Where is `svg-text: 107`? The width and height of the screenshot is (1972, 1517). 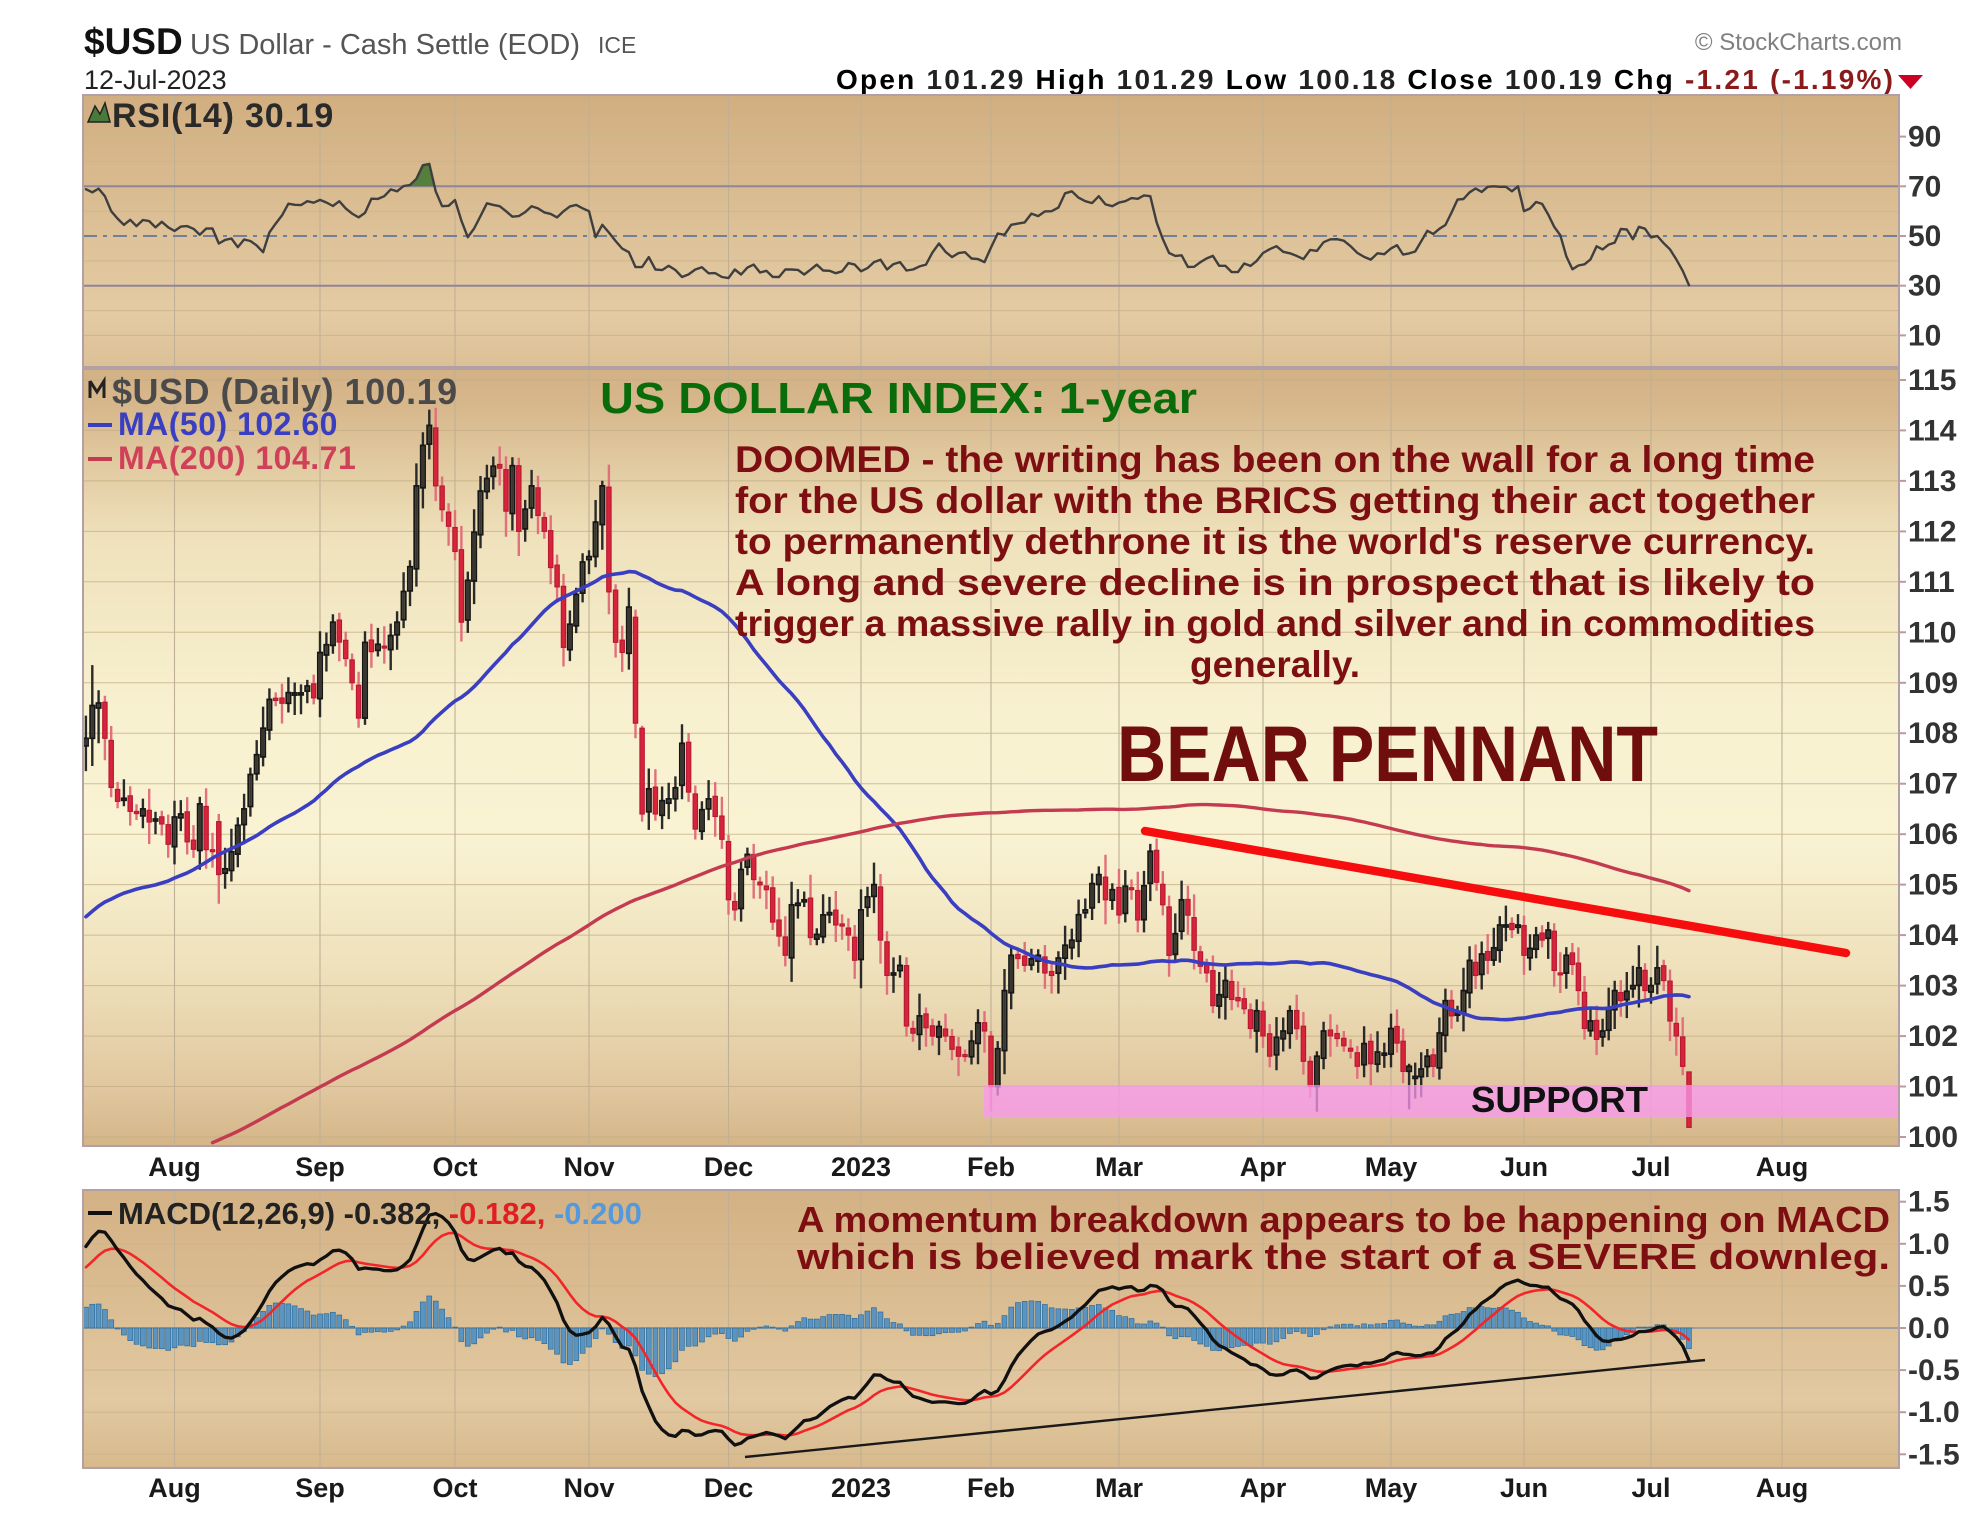 svg-text: 107 is located at coordinates (1933, 784).